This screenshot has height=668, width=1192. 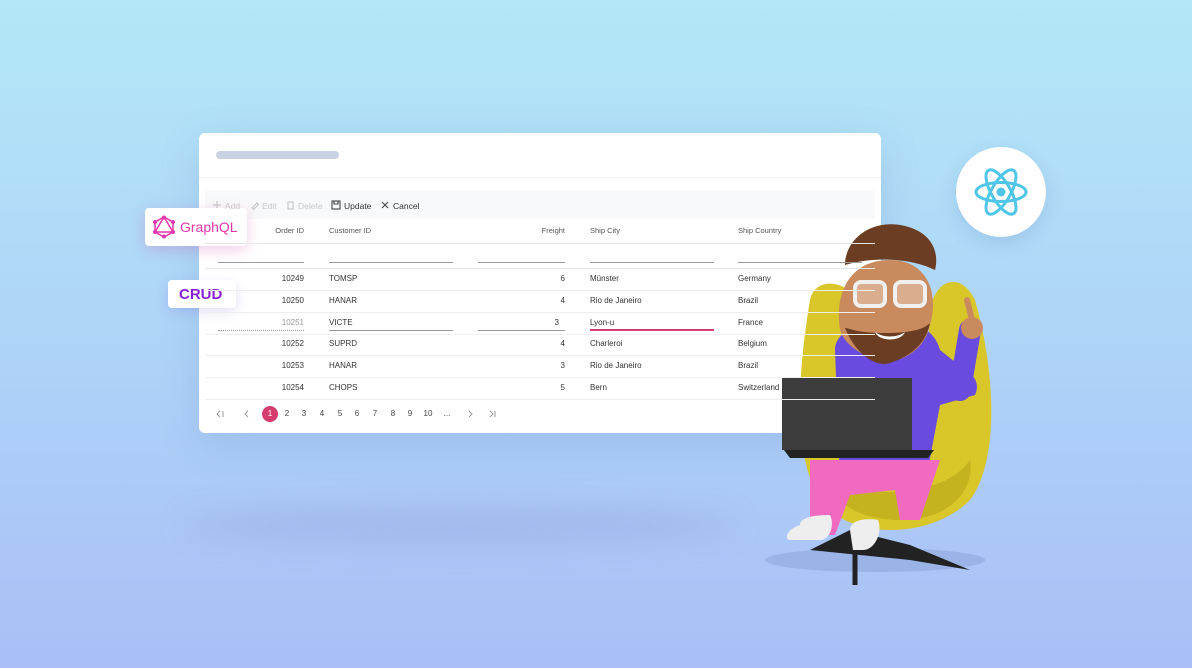 I want to click on filter-divider, so click(x=540, y=268).